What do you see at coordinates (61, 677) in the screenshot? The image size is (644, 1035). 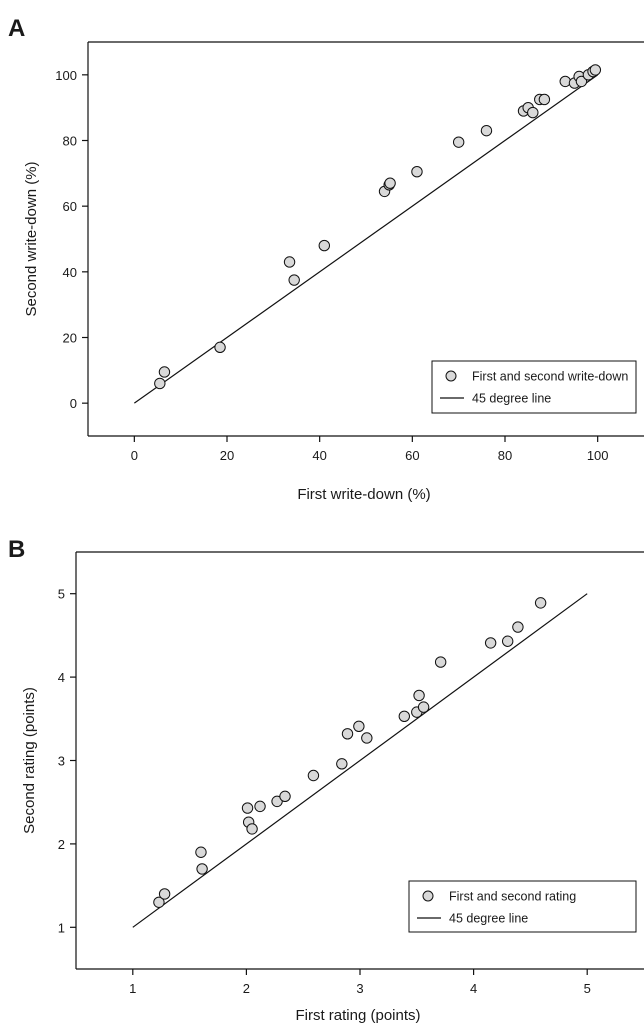 I see `y-tick-label: 4` at bounding box center [61, 677].